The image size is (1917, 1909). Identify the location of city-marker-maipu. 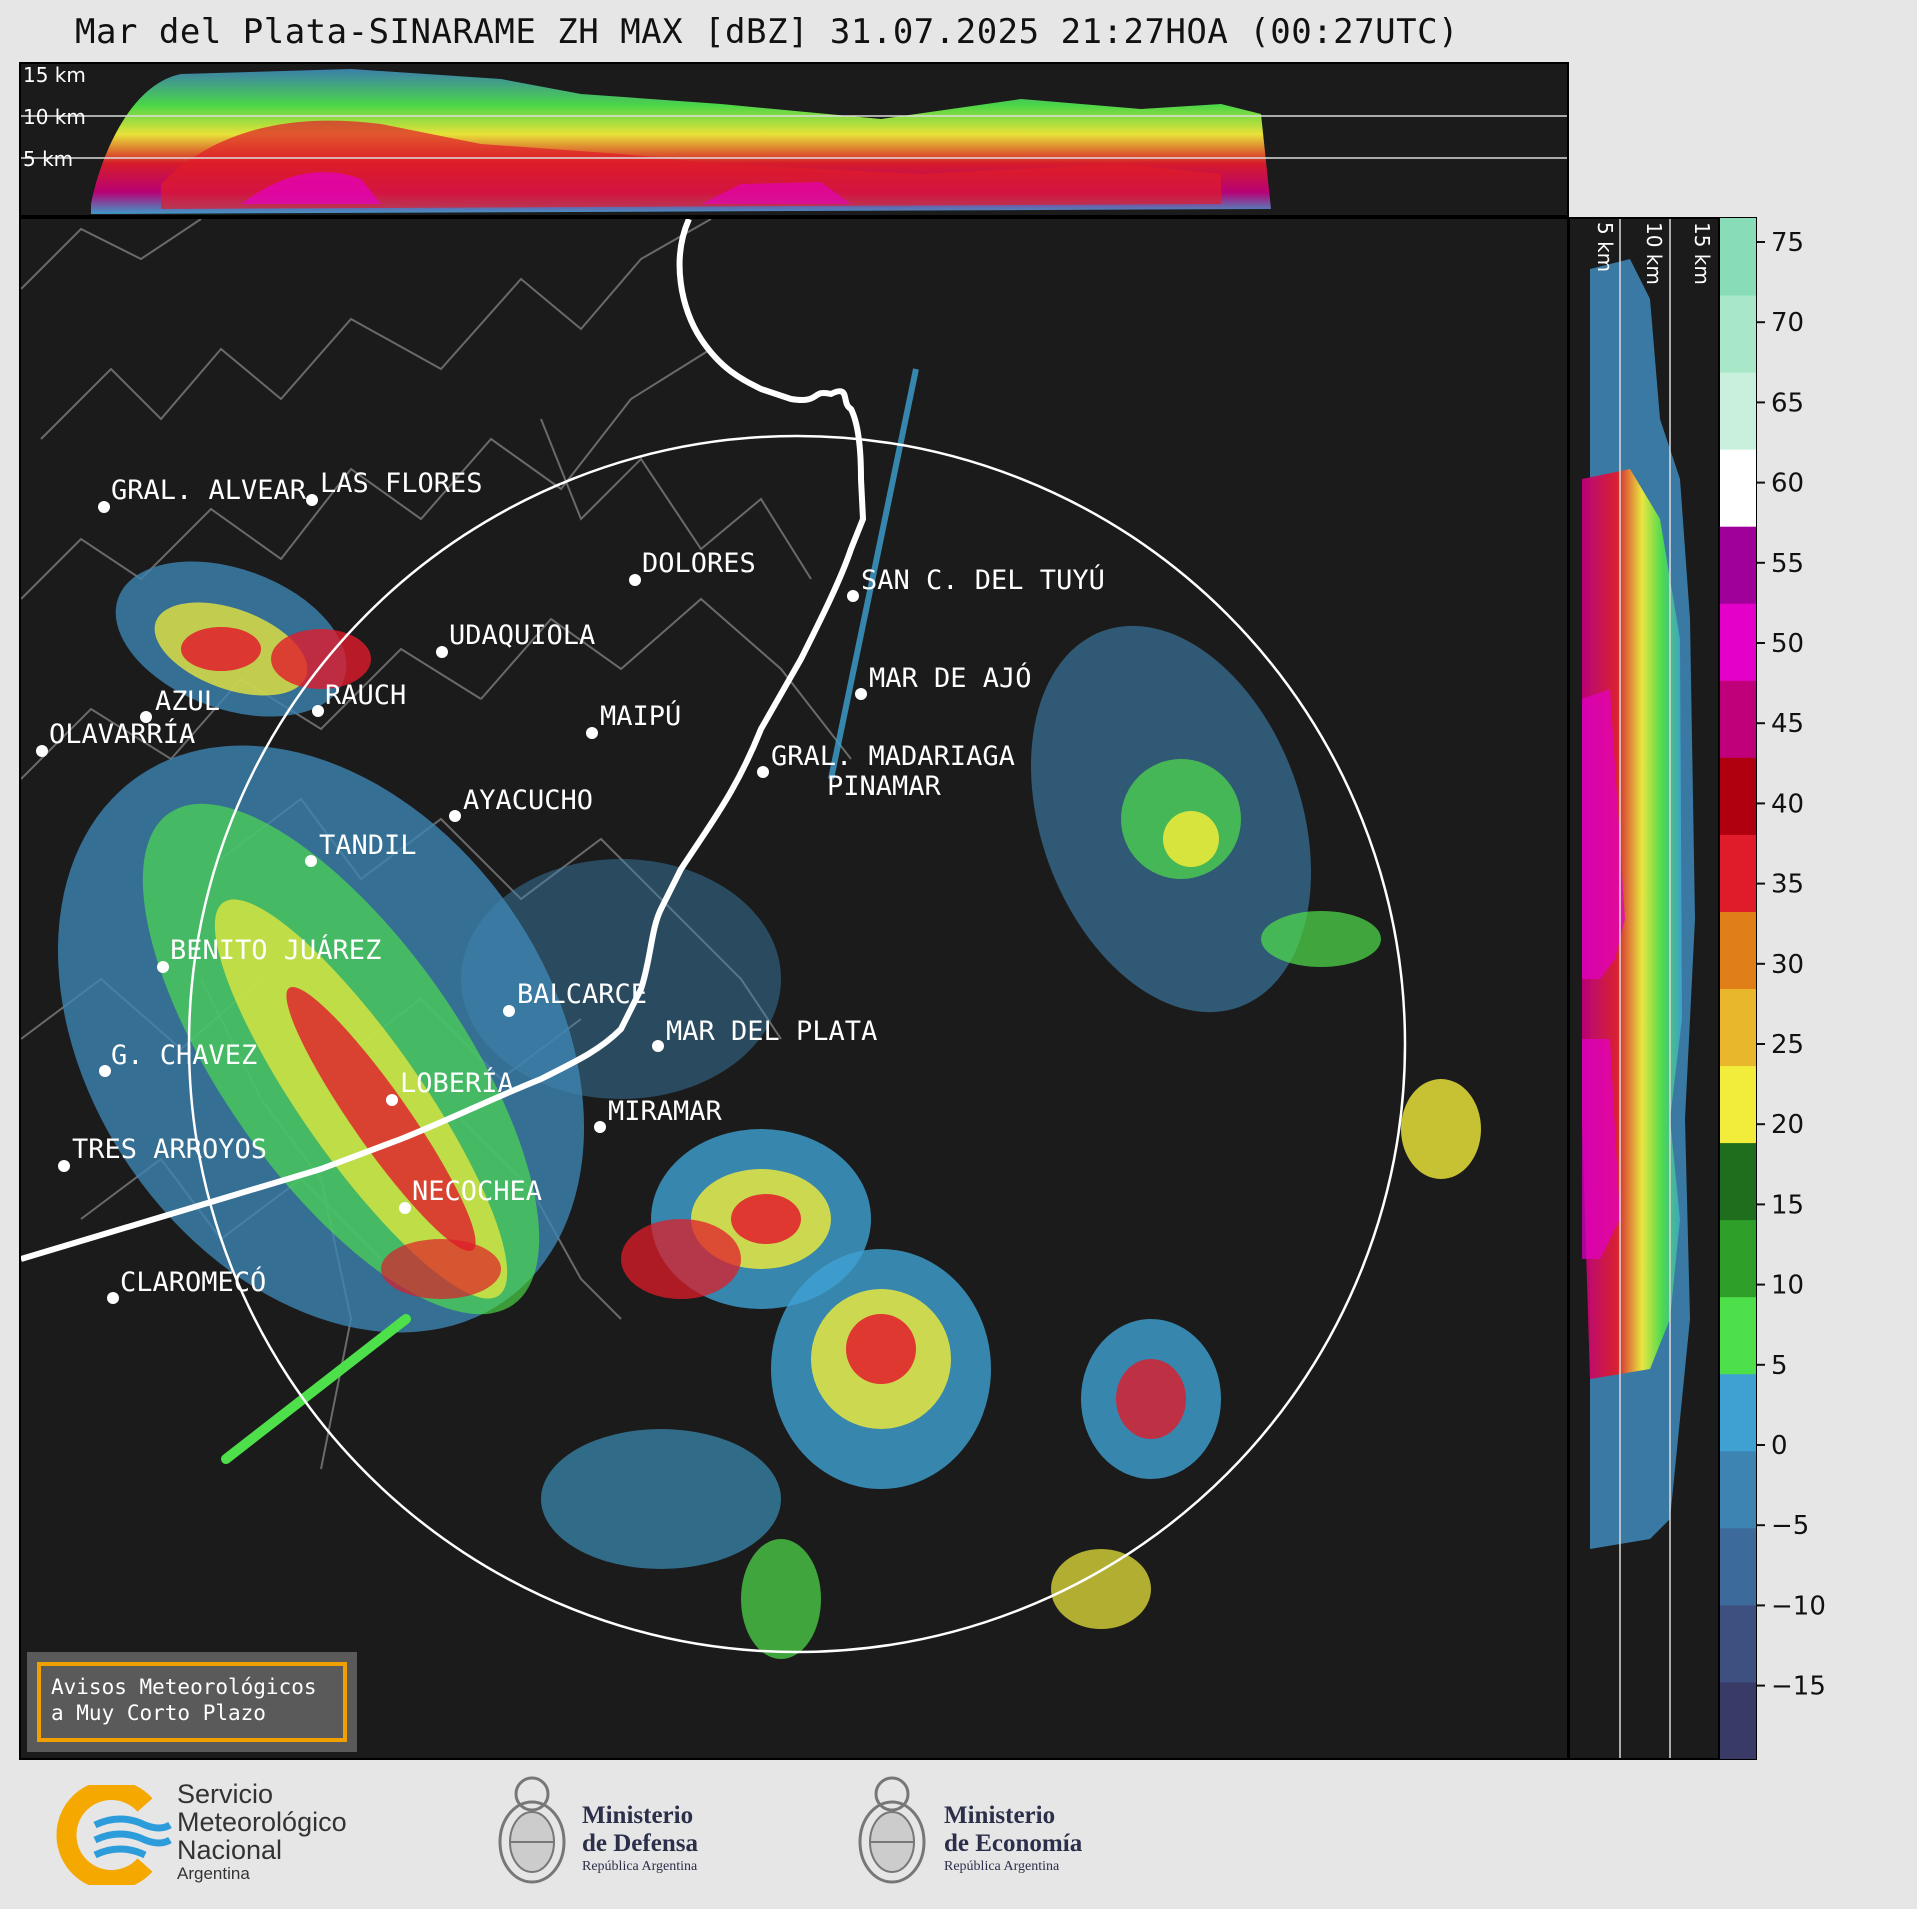
(592, 733).